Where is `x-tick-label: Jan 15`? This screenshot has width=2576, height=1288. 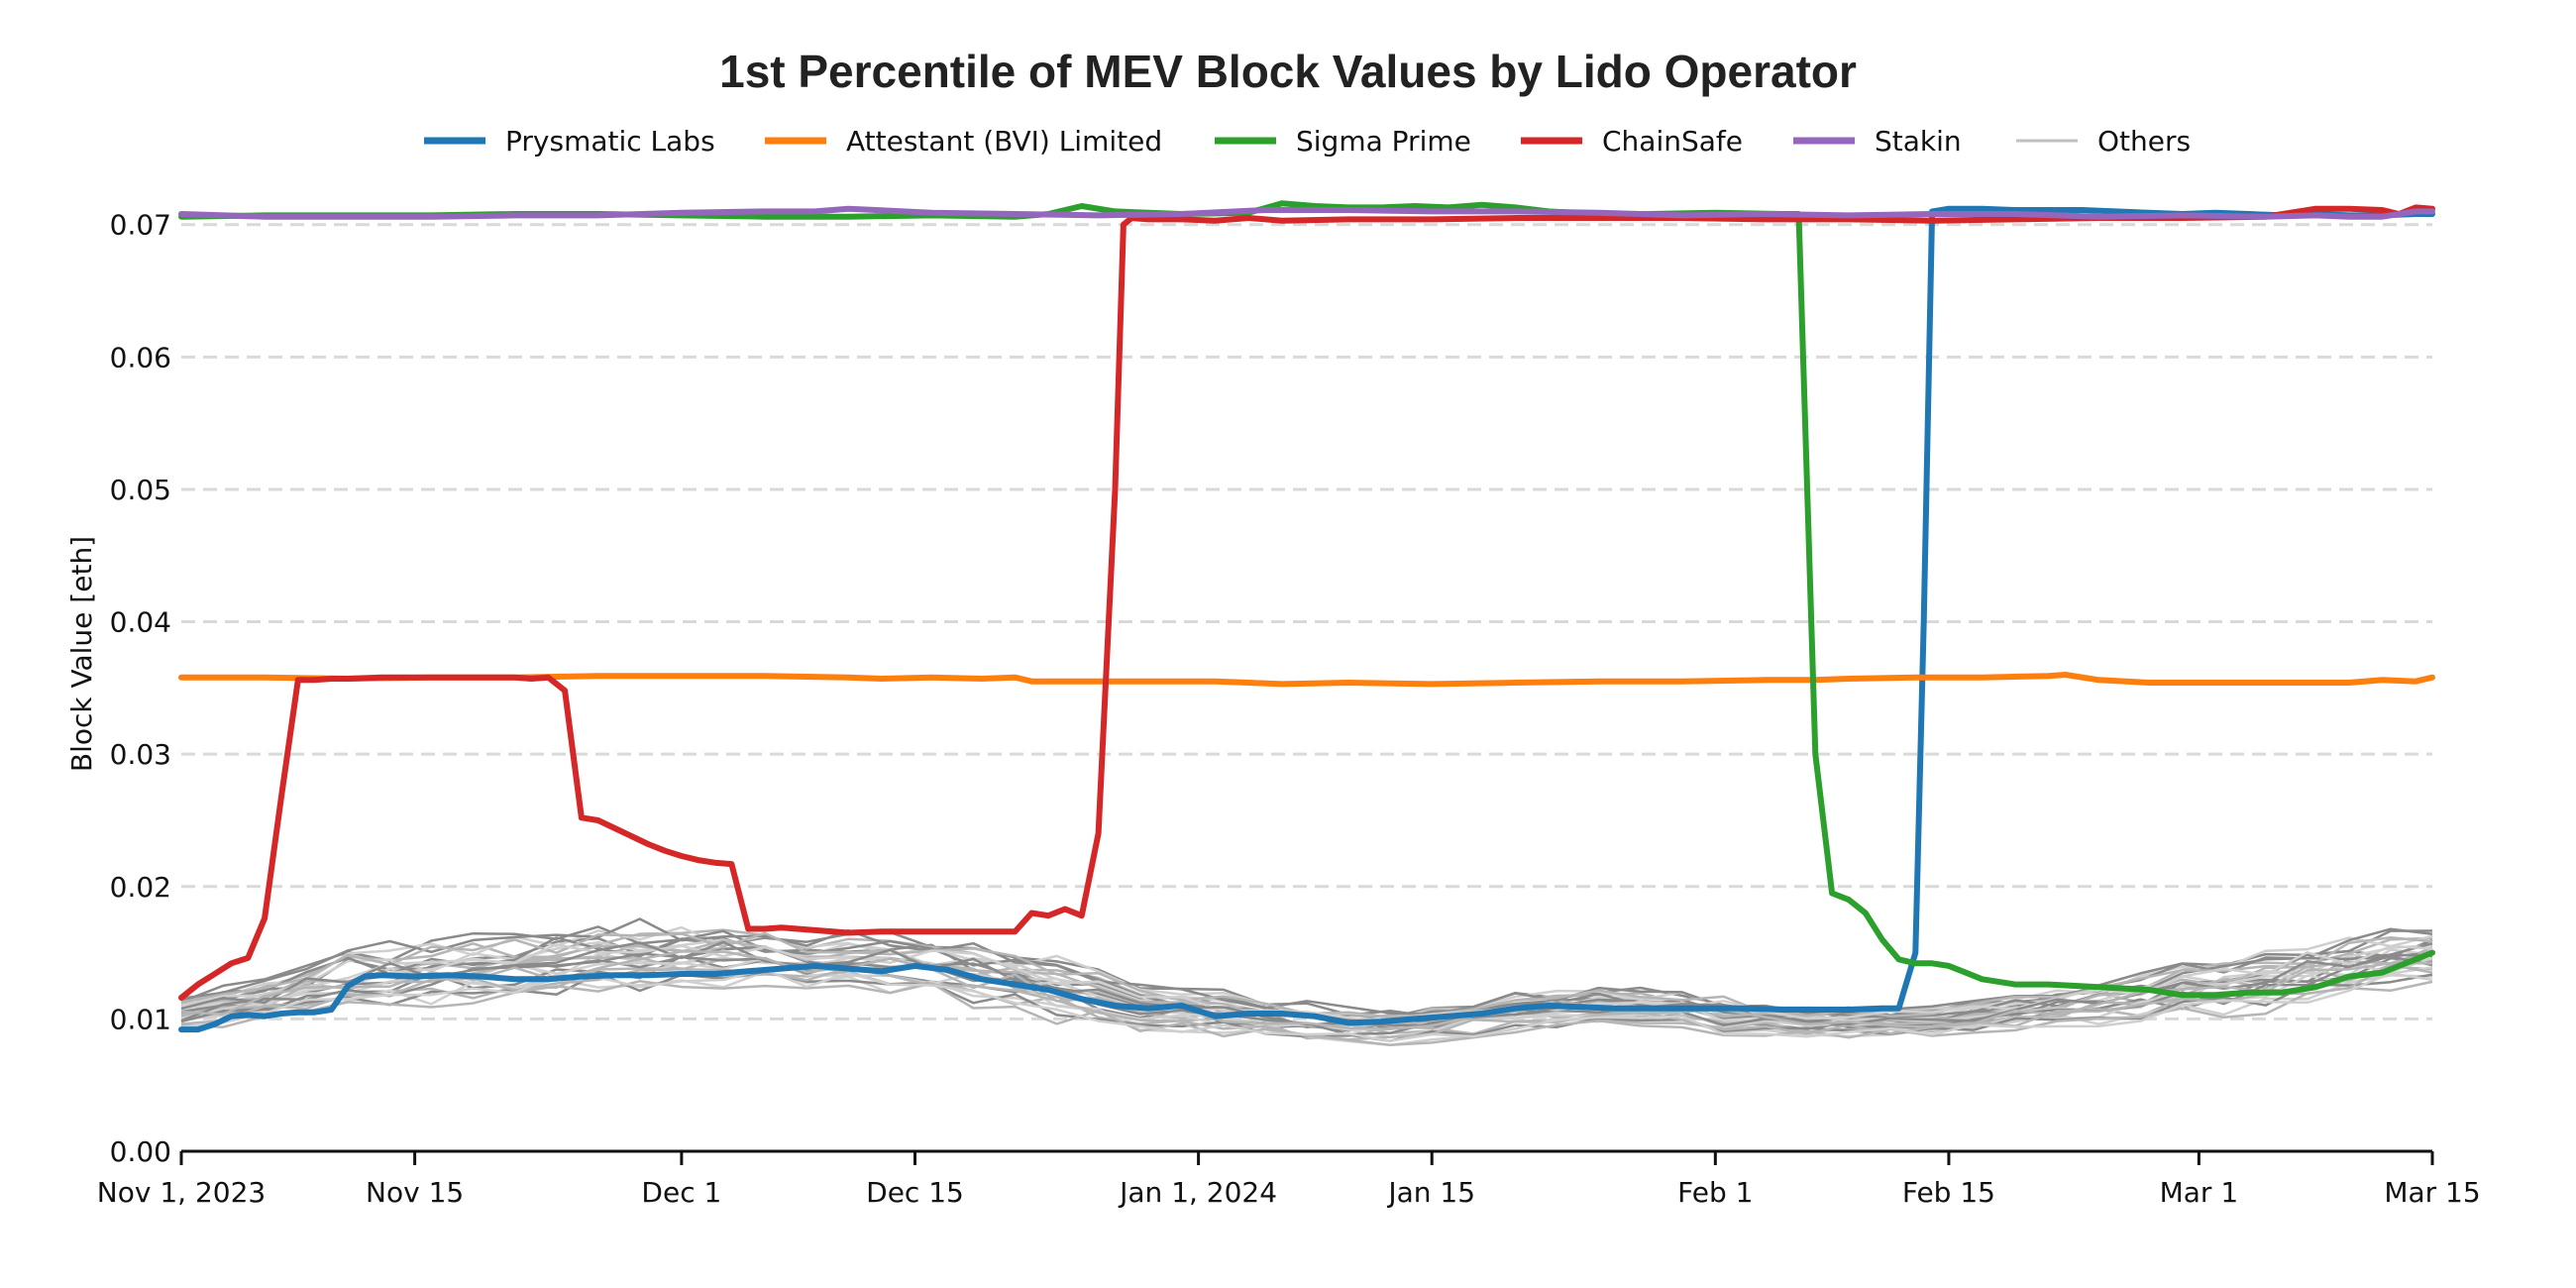 x-tick-label: Jan 15 is located at coordinates (1430, 1192).